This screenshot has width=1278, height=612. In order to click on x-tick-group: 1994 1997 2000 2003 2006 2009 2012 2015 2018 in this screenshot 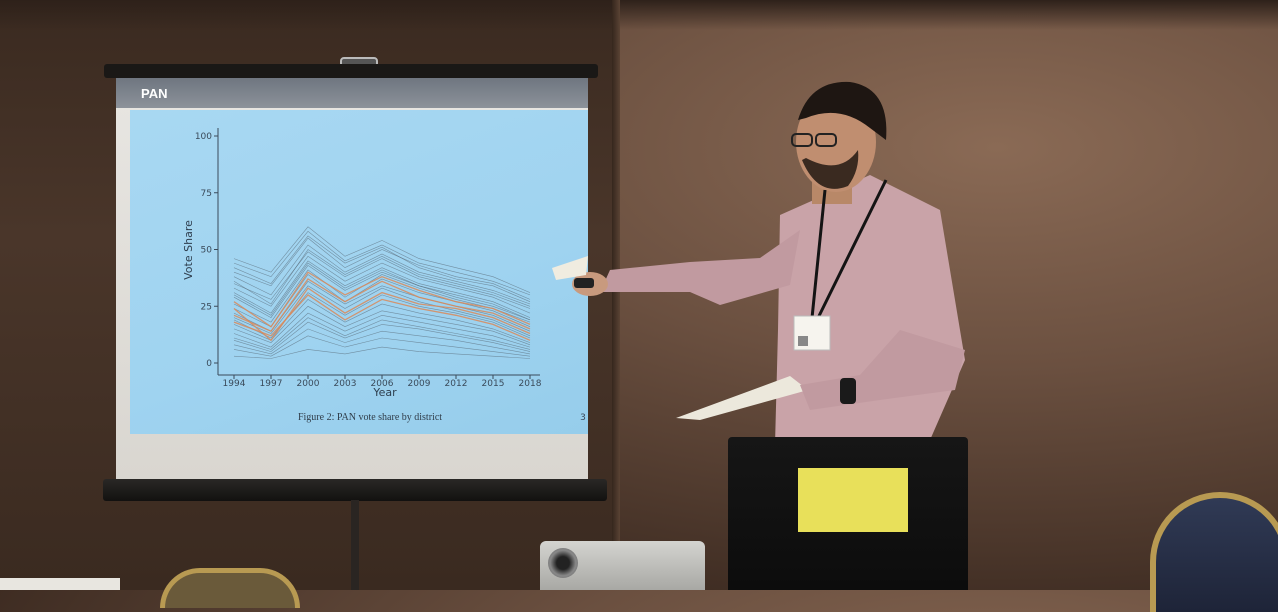, I will do `click(382, 382)`.